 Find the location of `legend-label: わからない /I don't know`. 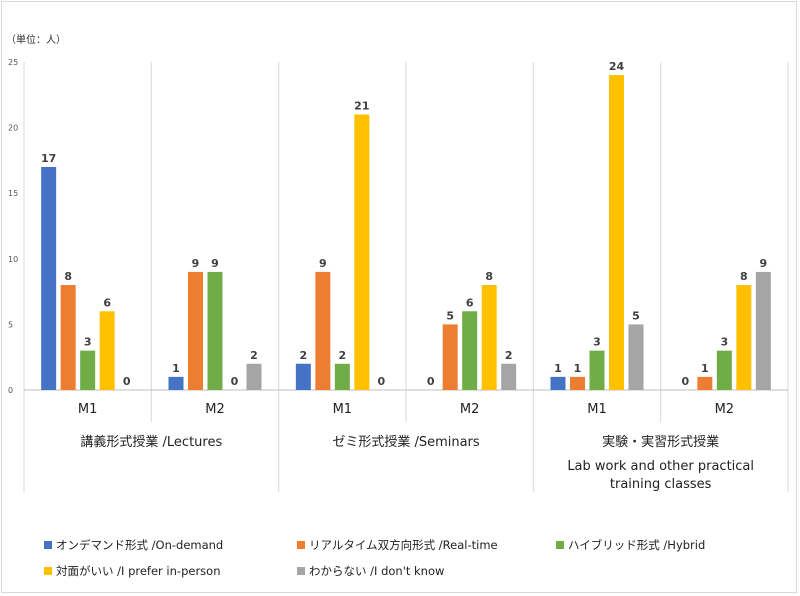

legend-label: わからない /I don't know is located at coordinates (376, 571).